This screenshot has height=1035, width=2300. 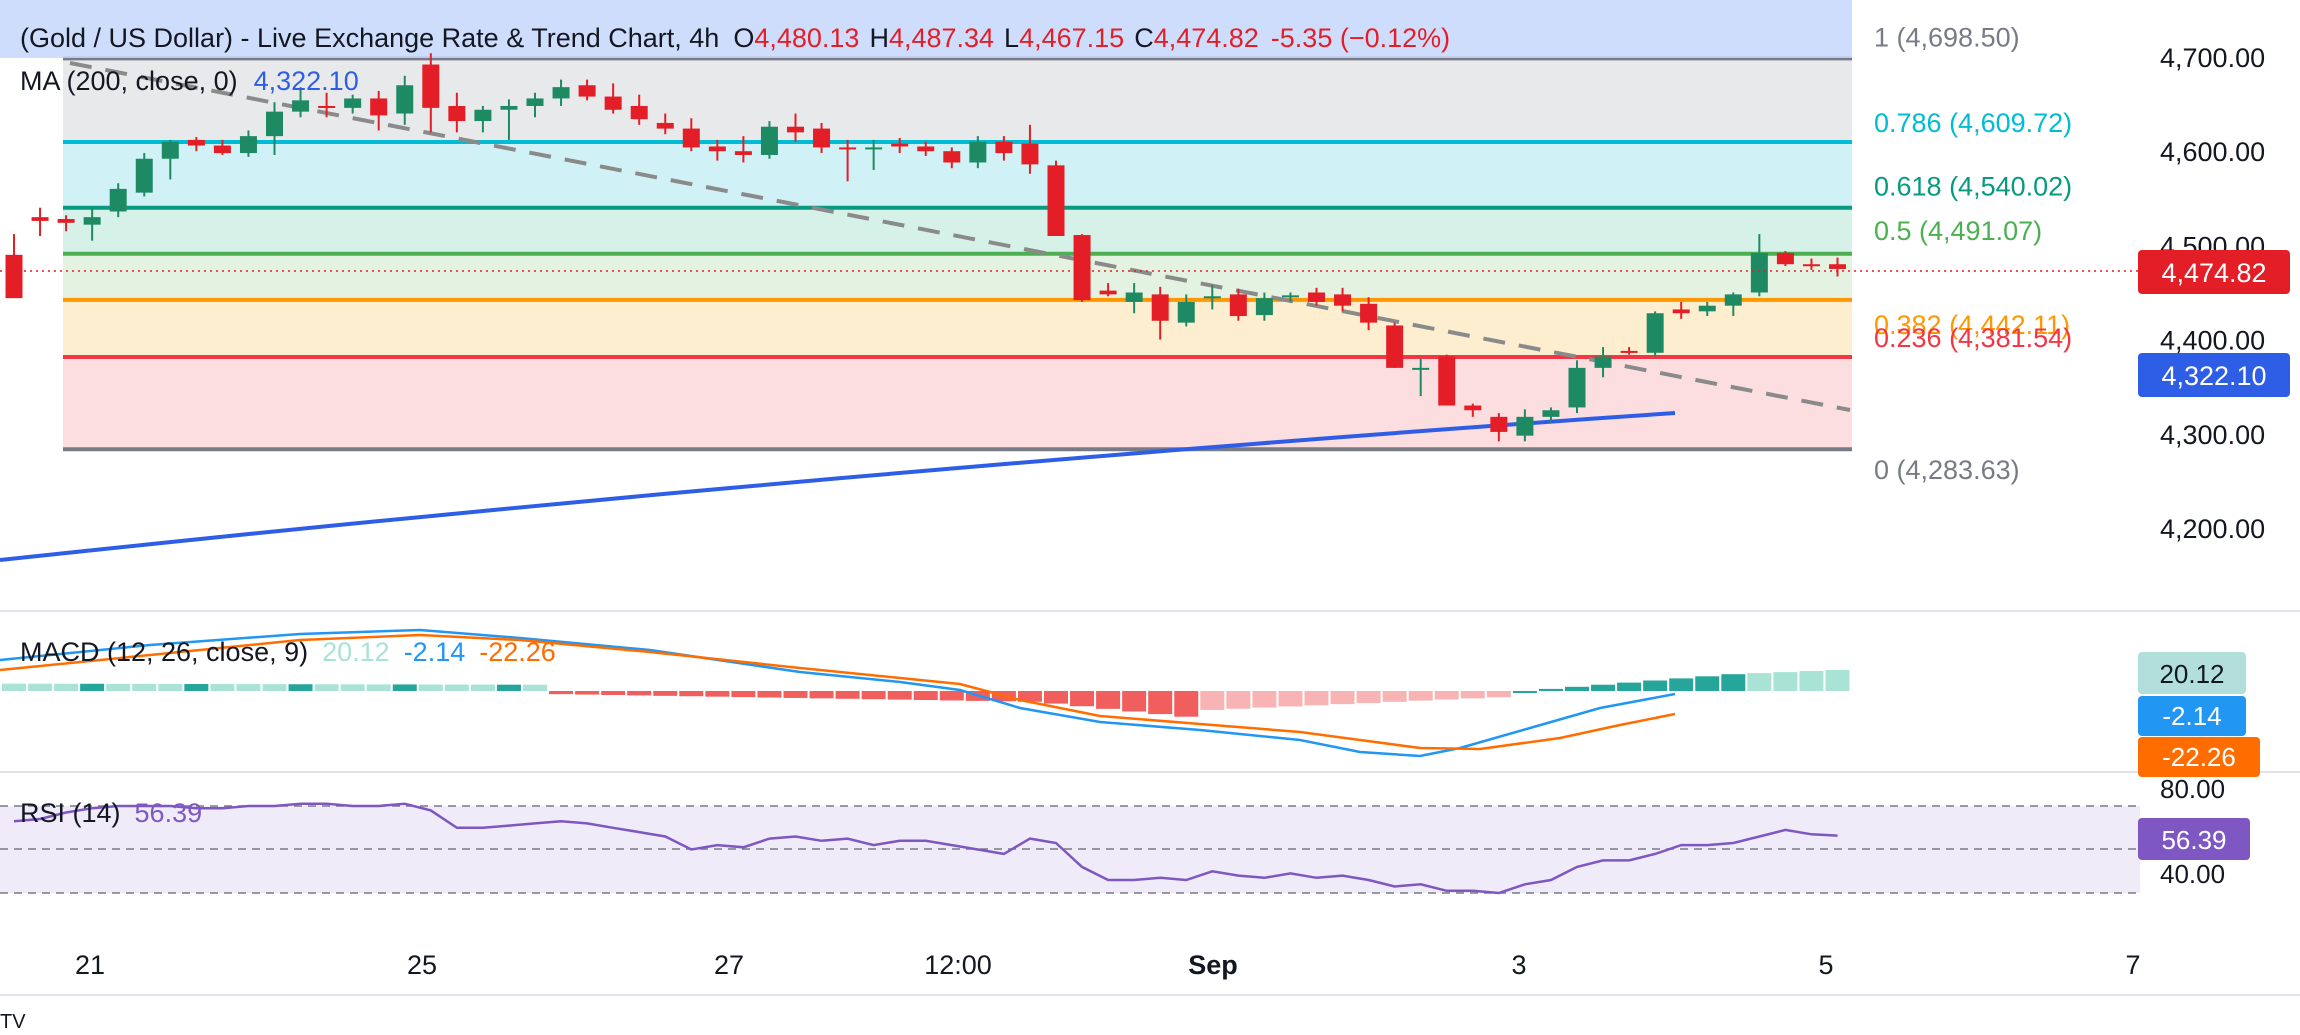 What do you see at coordinates (2212, 58) in the screenshot?
I see `price-tick: 4,700.00` at bounding box center [2212, 58].